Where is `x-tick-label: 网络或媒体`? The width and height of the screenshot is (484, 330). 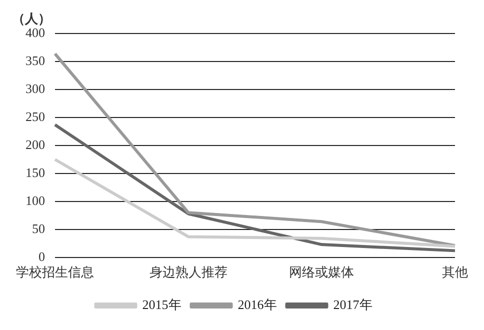 x-tick-label: 网络或媒体 is located at coordinates (321, 272).